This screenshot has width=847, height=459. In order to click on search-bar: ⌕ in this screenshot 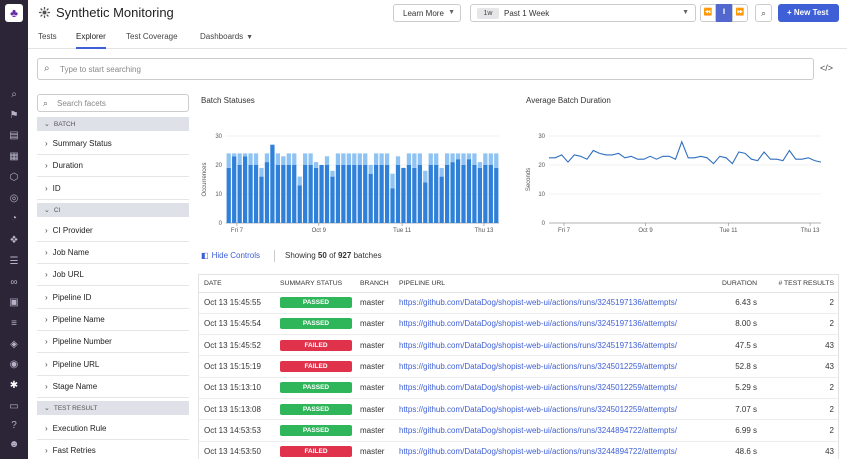, I will do `click(425, 69)`.